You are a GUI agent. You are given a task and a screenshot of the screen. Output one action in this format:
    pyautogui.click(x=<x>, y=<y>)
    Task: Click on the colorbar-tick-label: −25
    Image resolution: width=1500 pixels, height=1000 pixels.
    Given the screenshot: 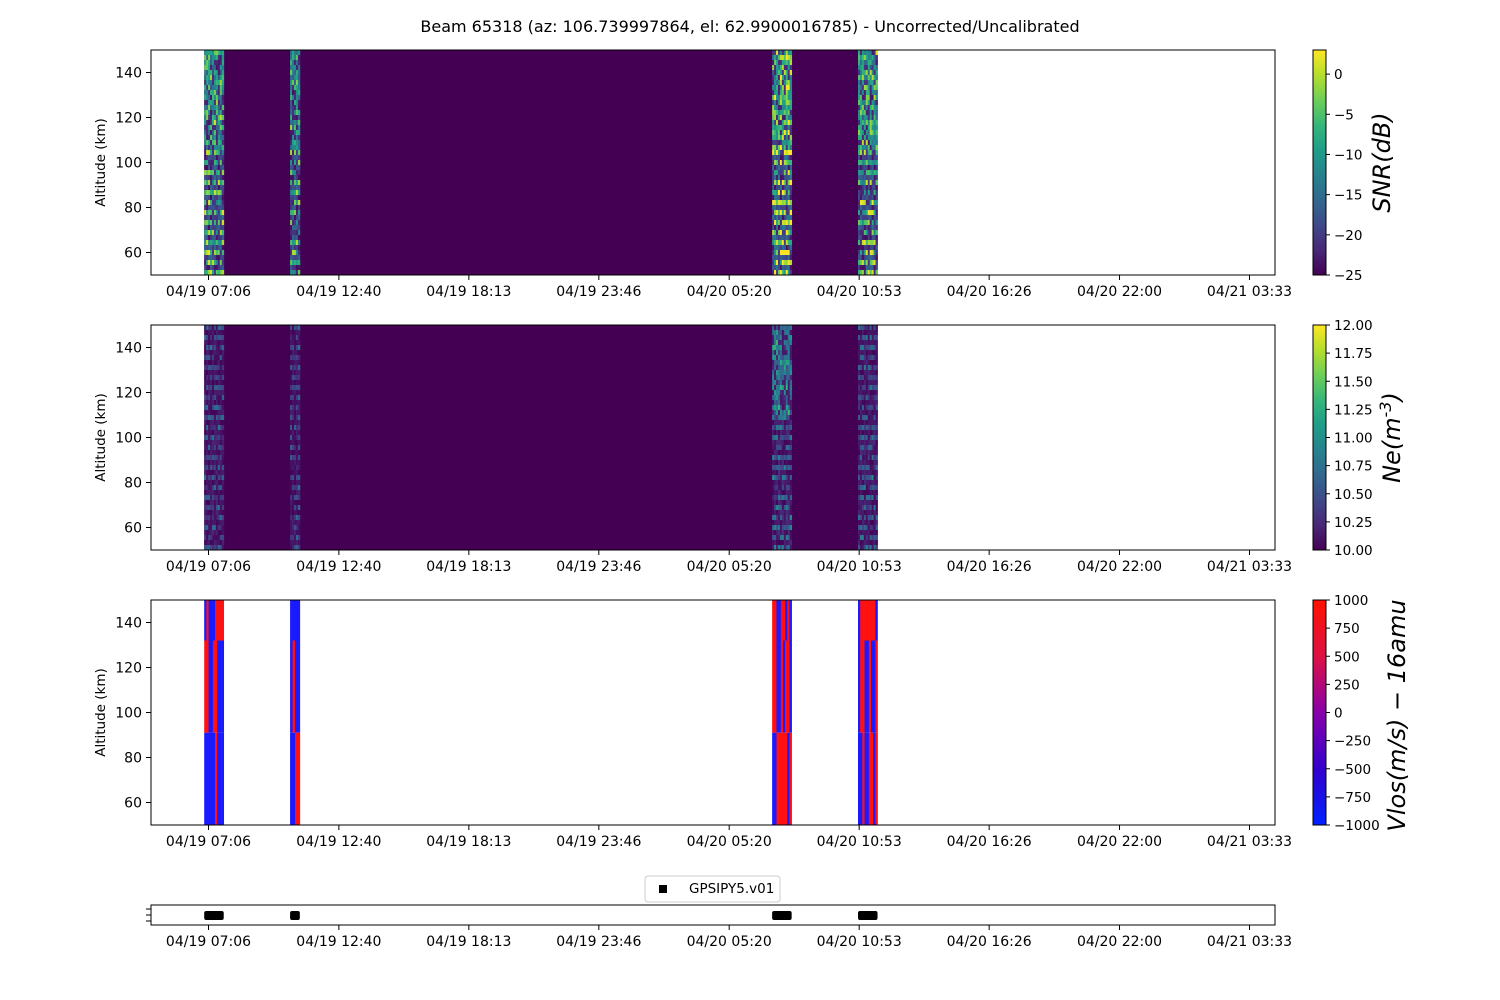 What is the action you would take?
    pyautogui.click(x=1348, y=276)
    